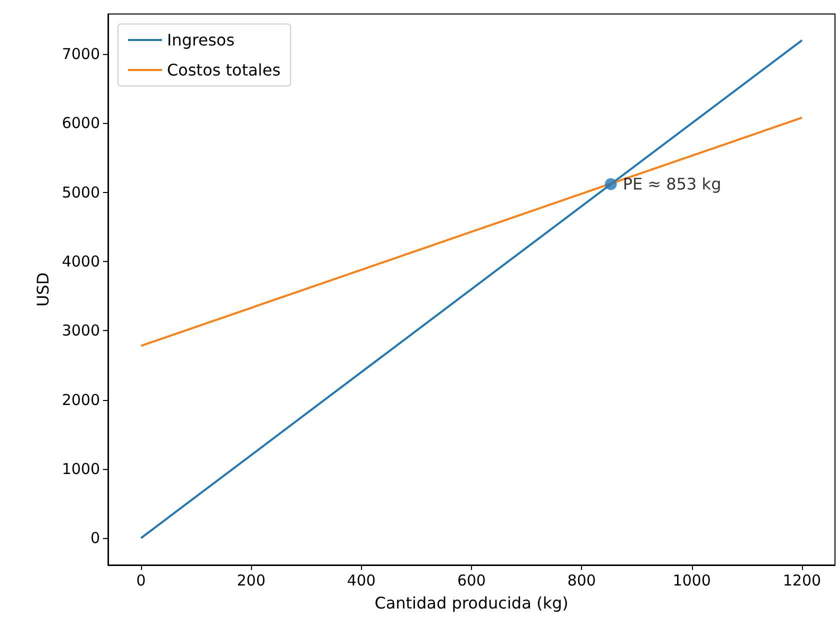 This screenshot has width=837, height=627. What do you see at coordinates (81, 192) in the screenshot?
I see `y-tick-label: 5000` at bounding box center [81, 192].